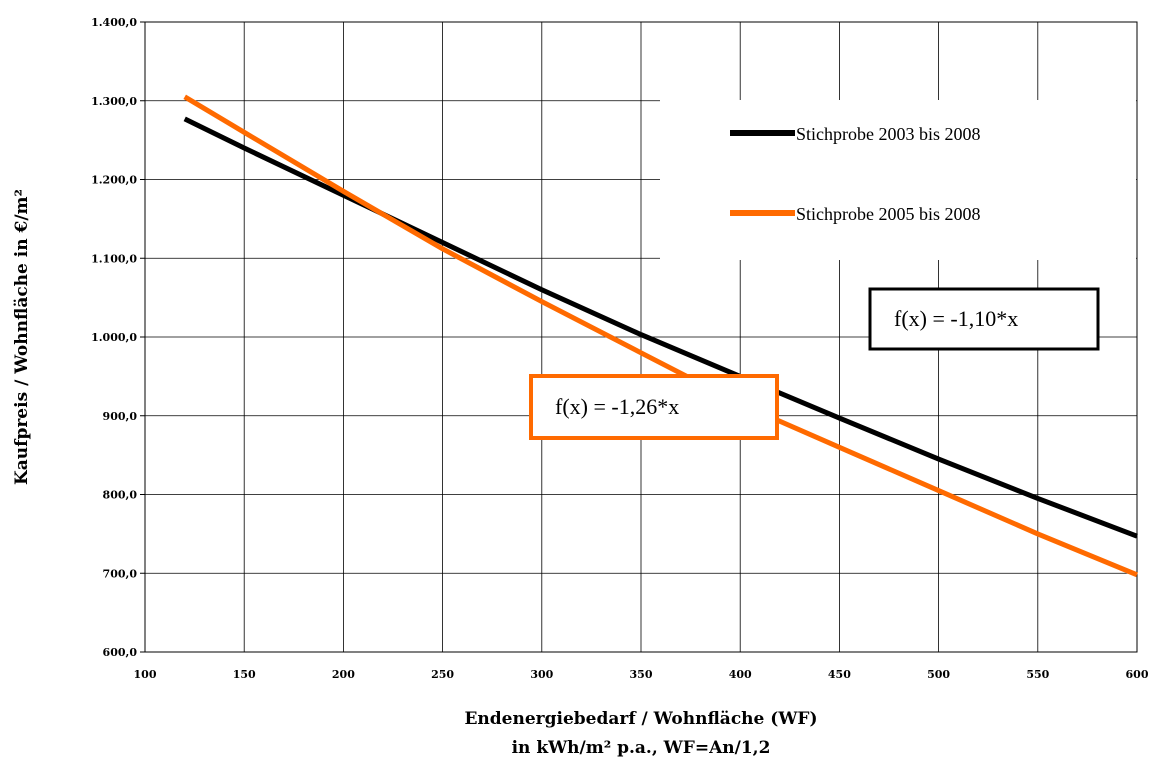  Describe the element at coordinates (120, 573) in the screenshot. I see `y-tick-label: 700,0` at that location.